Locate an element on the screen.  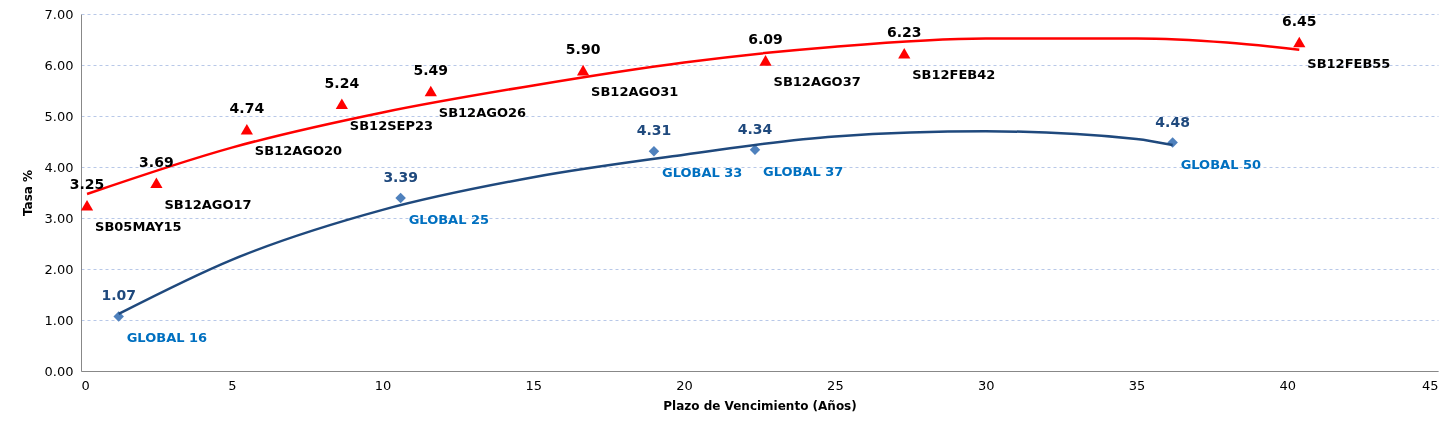
annotation: SB12FEB55 is located at coordinates (1349, 64).